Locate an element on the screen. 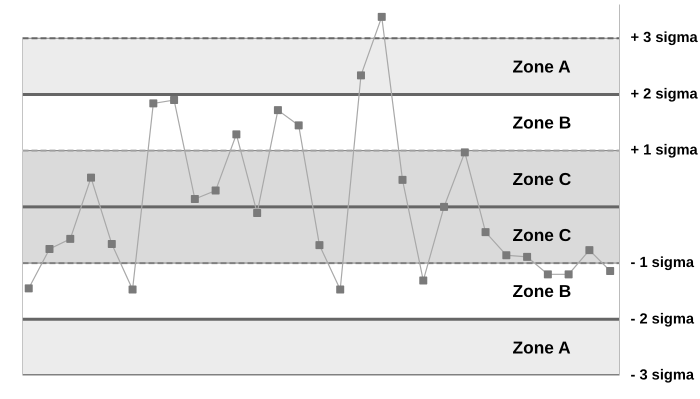 This screenshot has width=700, height=399. y-tick-label: + 2 sigma is located at coordinates (664, 94).